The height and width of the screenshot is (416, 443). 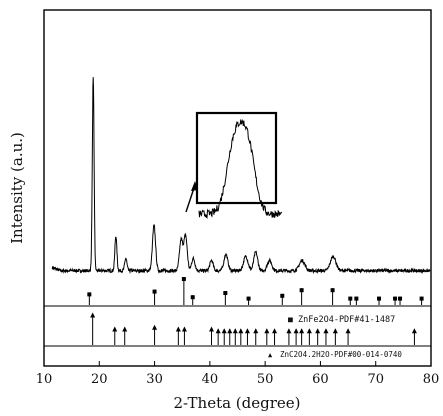 I want to click on x-tick-label: 30, so click(x=154, y=379).